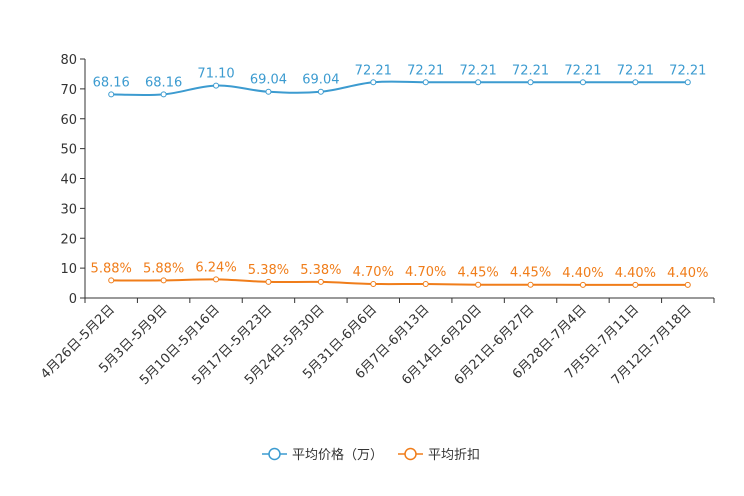  I want to click on y-tick-label: 60, so click(68, 120).